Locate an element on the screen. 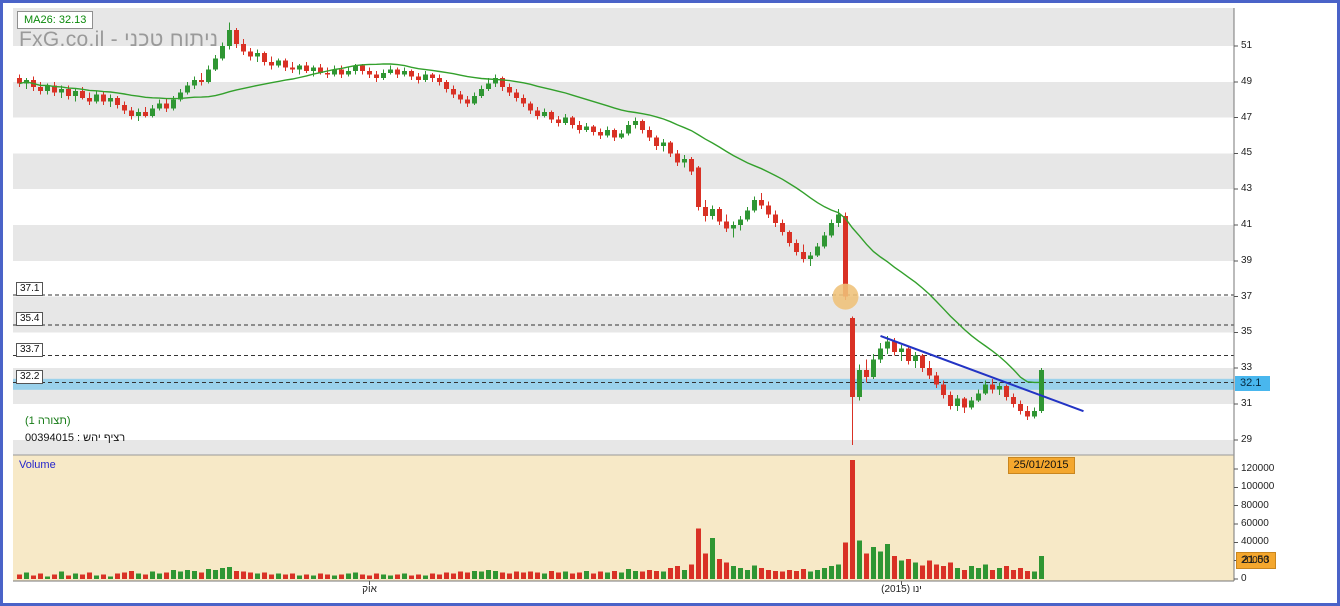 The width and height of the screenshot is (1340, 606). support-level-label: 35.4 is located at coordinates (30, 319).